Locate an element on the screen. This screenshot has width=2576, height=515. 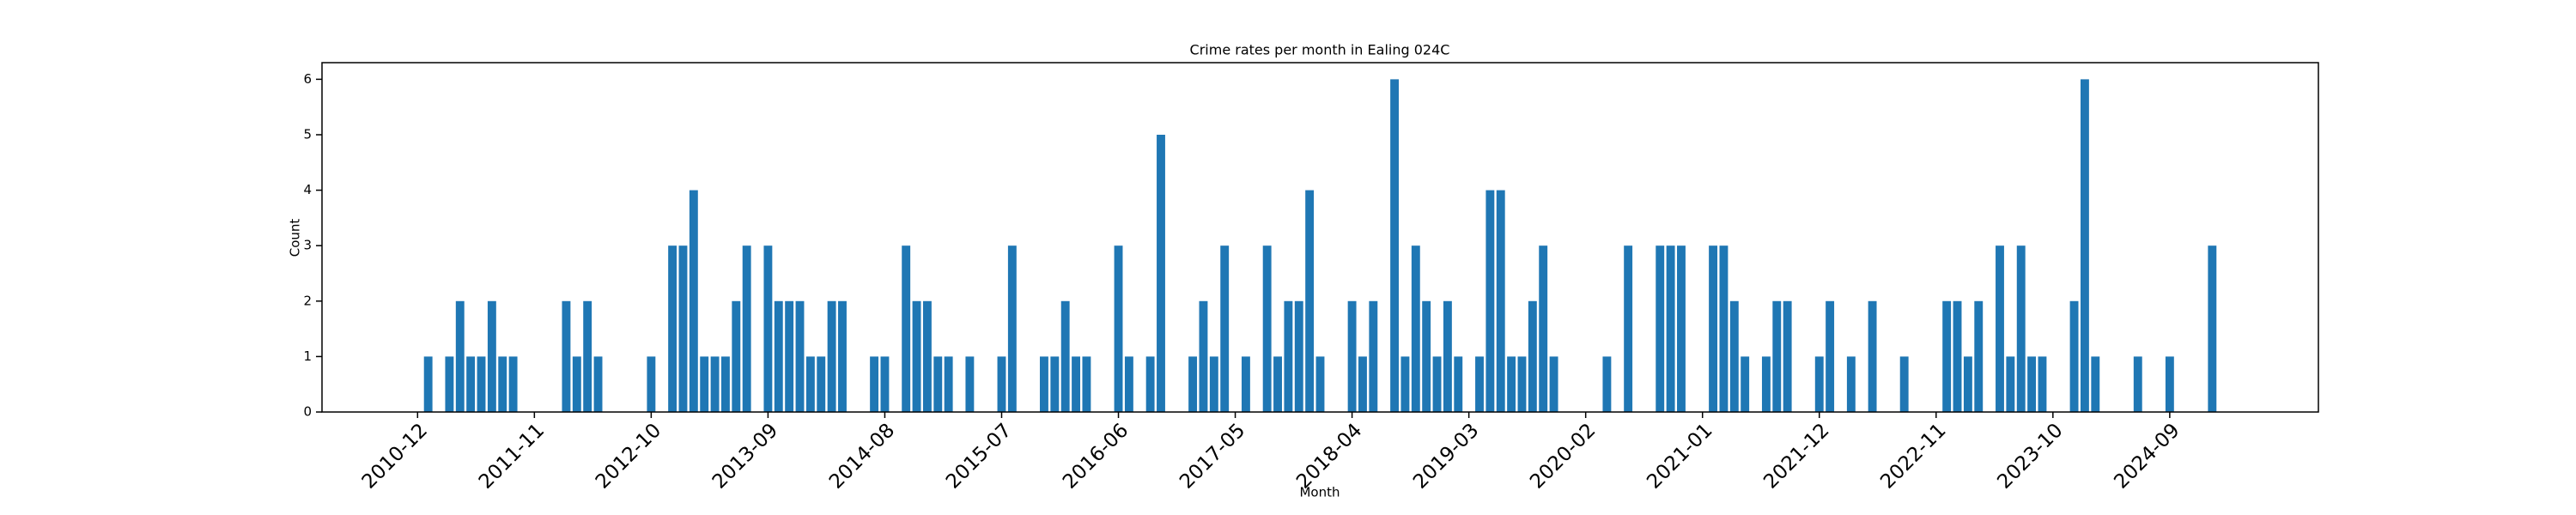
x-tick-label: 2022-11 is located at coordinates (1913, 456).